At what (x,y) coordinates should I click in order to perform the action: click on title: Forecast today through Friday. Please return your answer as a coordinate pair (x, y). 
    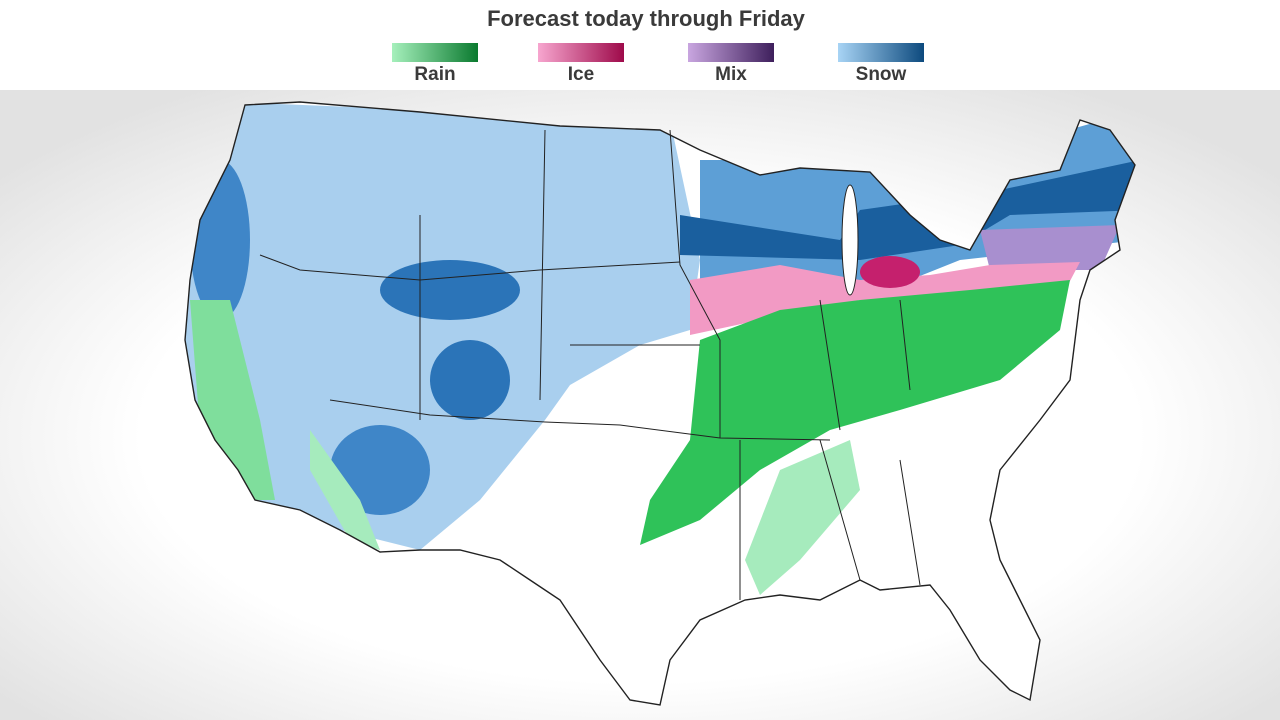
    Looking at the image, I should click on (646, 18).